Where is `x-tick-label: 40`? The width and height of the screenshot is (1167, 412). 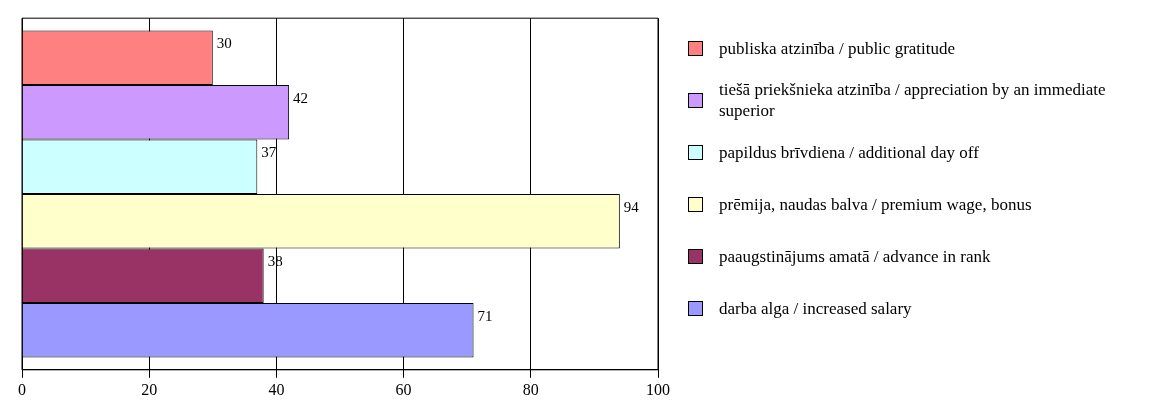
x-tick-label: 40 is located at coordinates (276, 389).